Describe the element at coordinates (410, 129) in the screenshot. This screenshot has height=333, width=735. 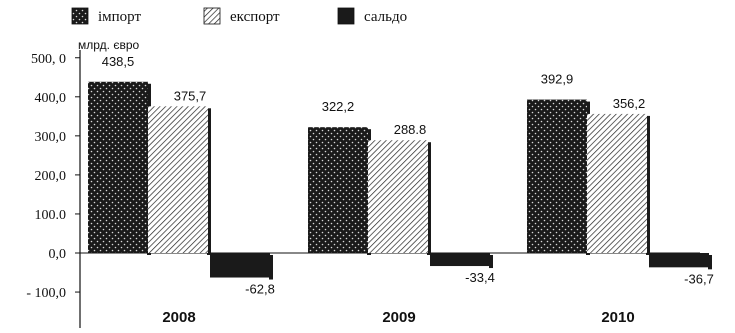
I see `data-label-2009-1: 288.8` at that location.